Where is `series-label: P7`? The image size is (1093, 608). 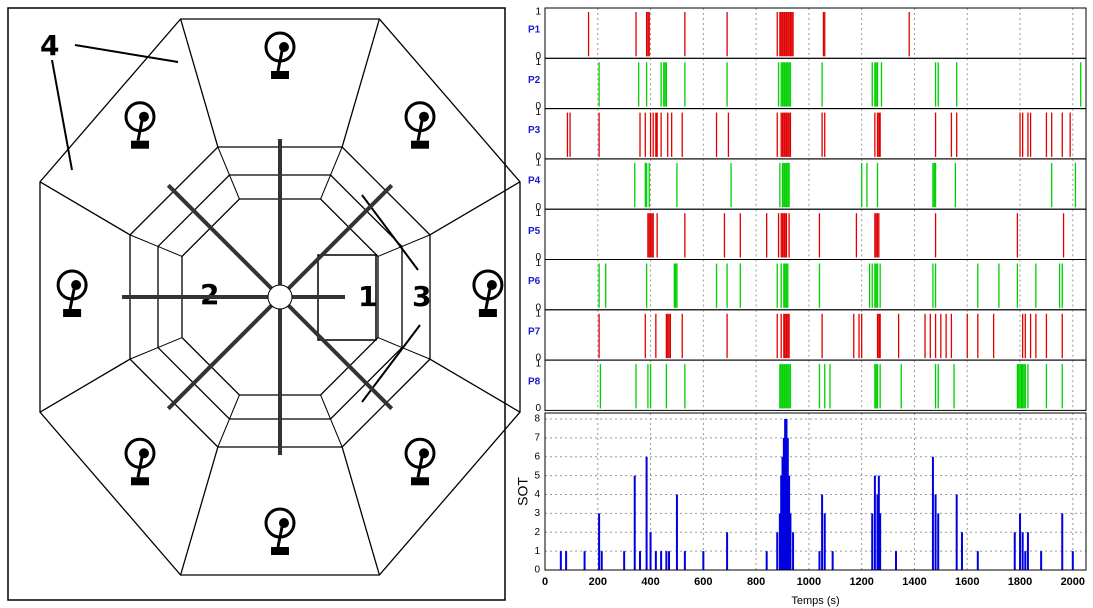 series-label: P7 is located at coordinates (534, 331).